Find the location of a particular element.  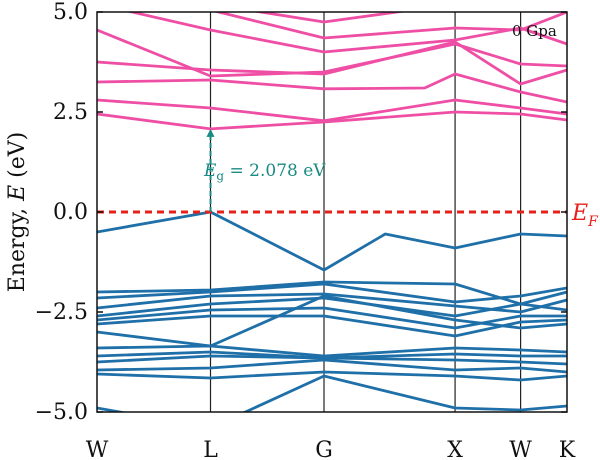

y-axis-label: Energy, E (eV) is located at coordinates (17, 212).